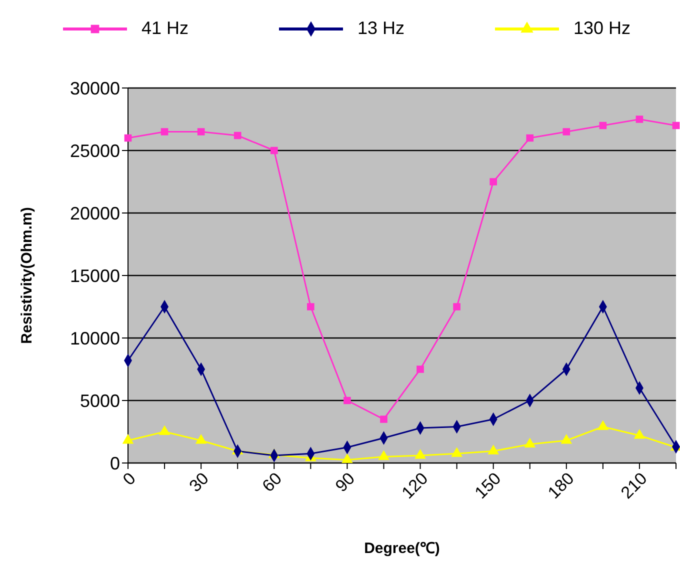 The height and width of the screenshot is (567, 680). Describe the element at coordinates (95, 88) in the screenshot. I see `y-tick-label: 30000` at that location.